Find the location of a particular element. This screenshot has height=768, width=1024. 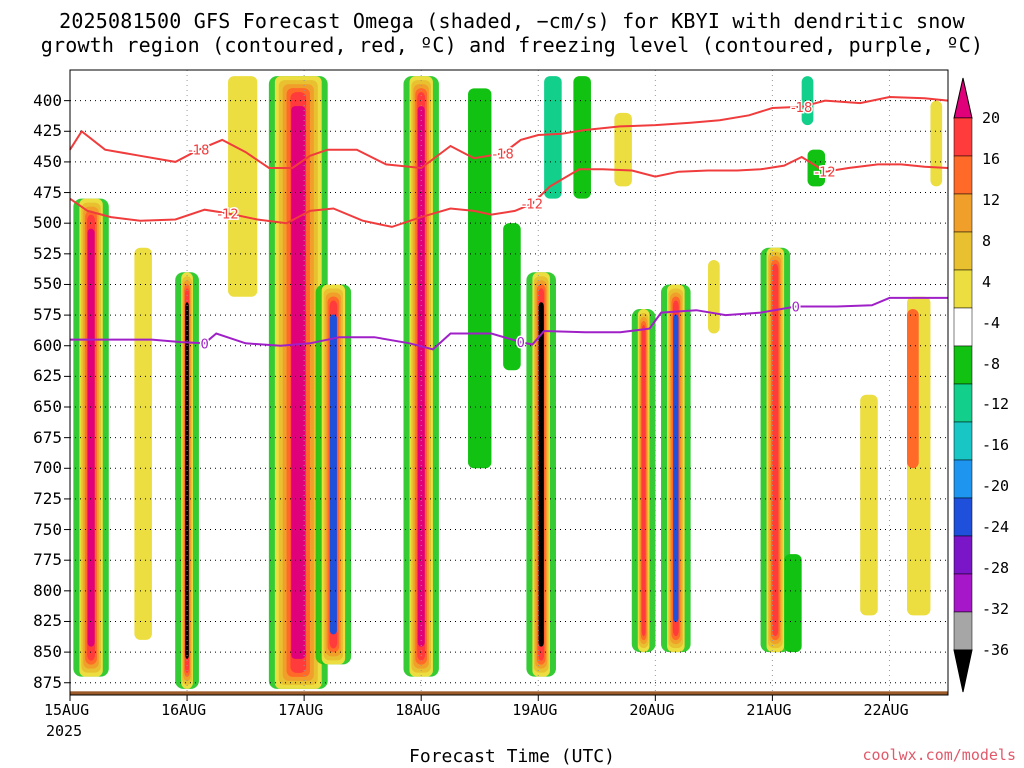

y-tick-label: 525 is located at coordinates (47, 253).